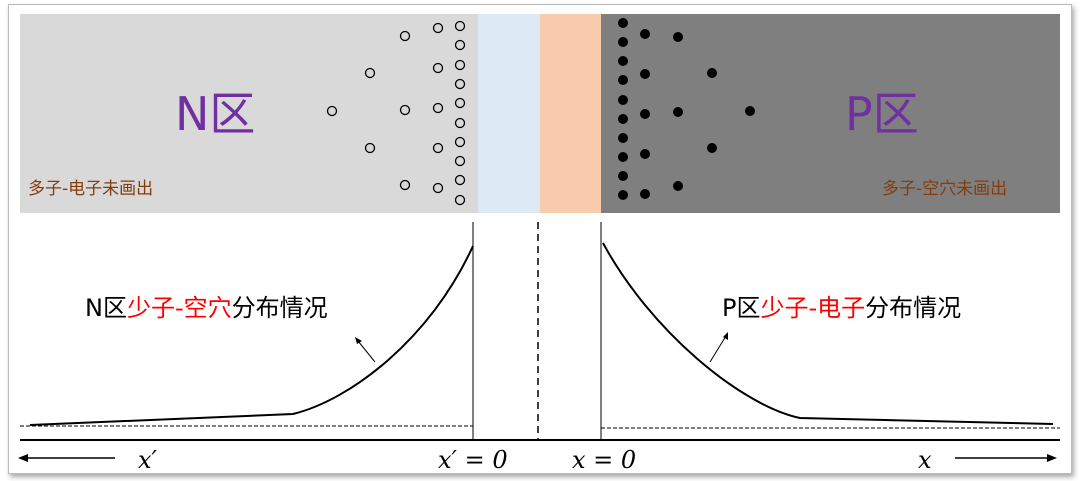 This screenshot has height=481, width=1080. I want to click on depletion-n-side, so click(509, 113).